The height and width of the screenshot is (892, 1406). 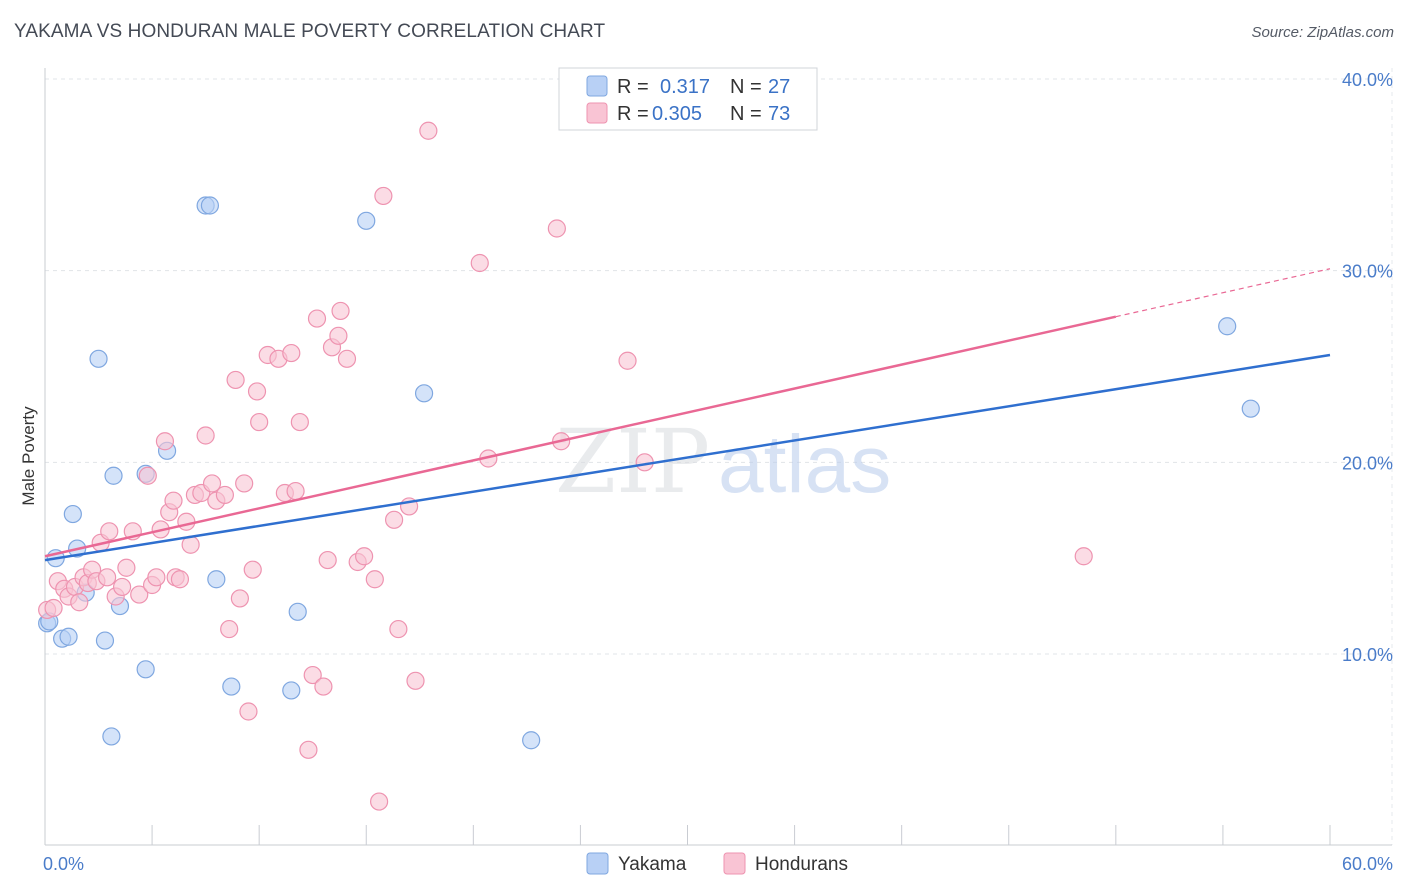 I want to click on y-tick-label: 10.0%, so click(x=1367, y=655).